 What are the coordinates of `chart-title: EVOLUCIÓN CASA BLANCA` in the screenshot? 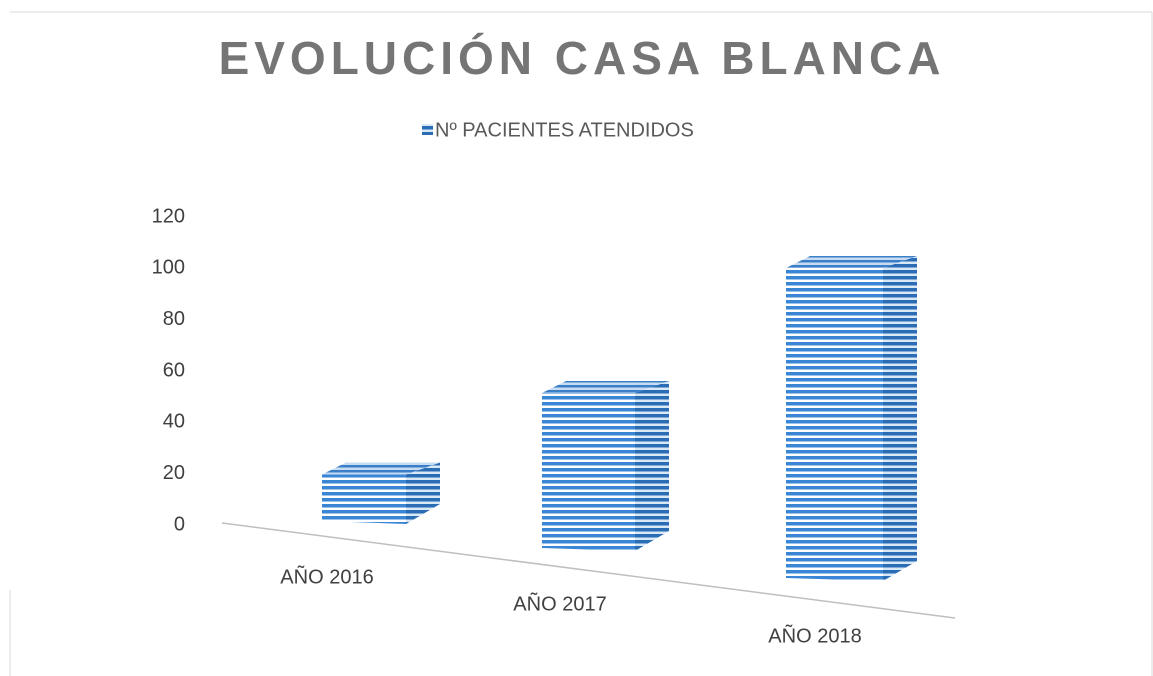 It's located at (582, 58).